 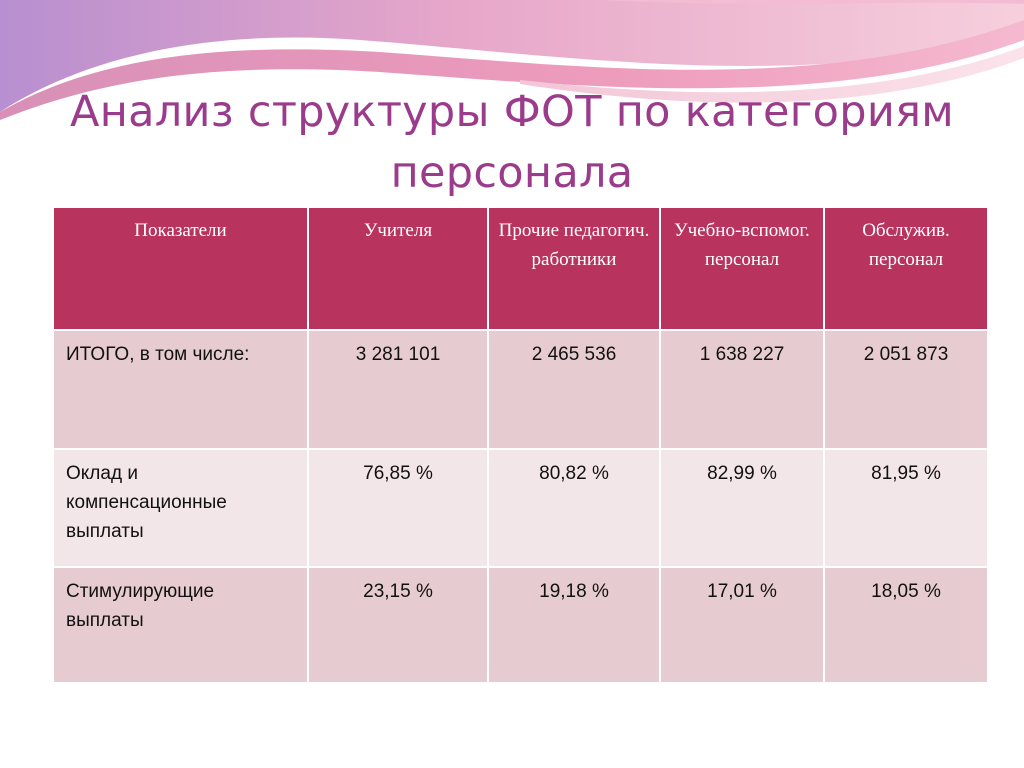 I want to click on cell-value: 23,15 %, so click(x=398, y=625).